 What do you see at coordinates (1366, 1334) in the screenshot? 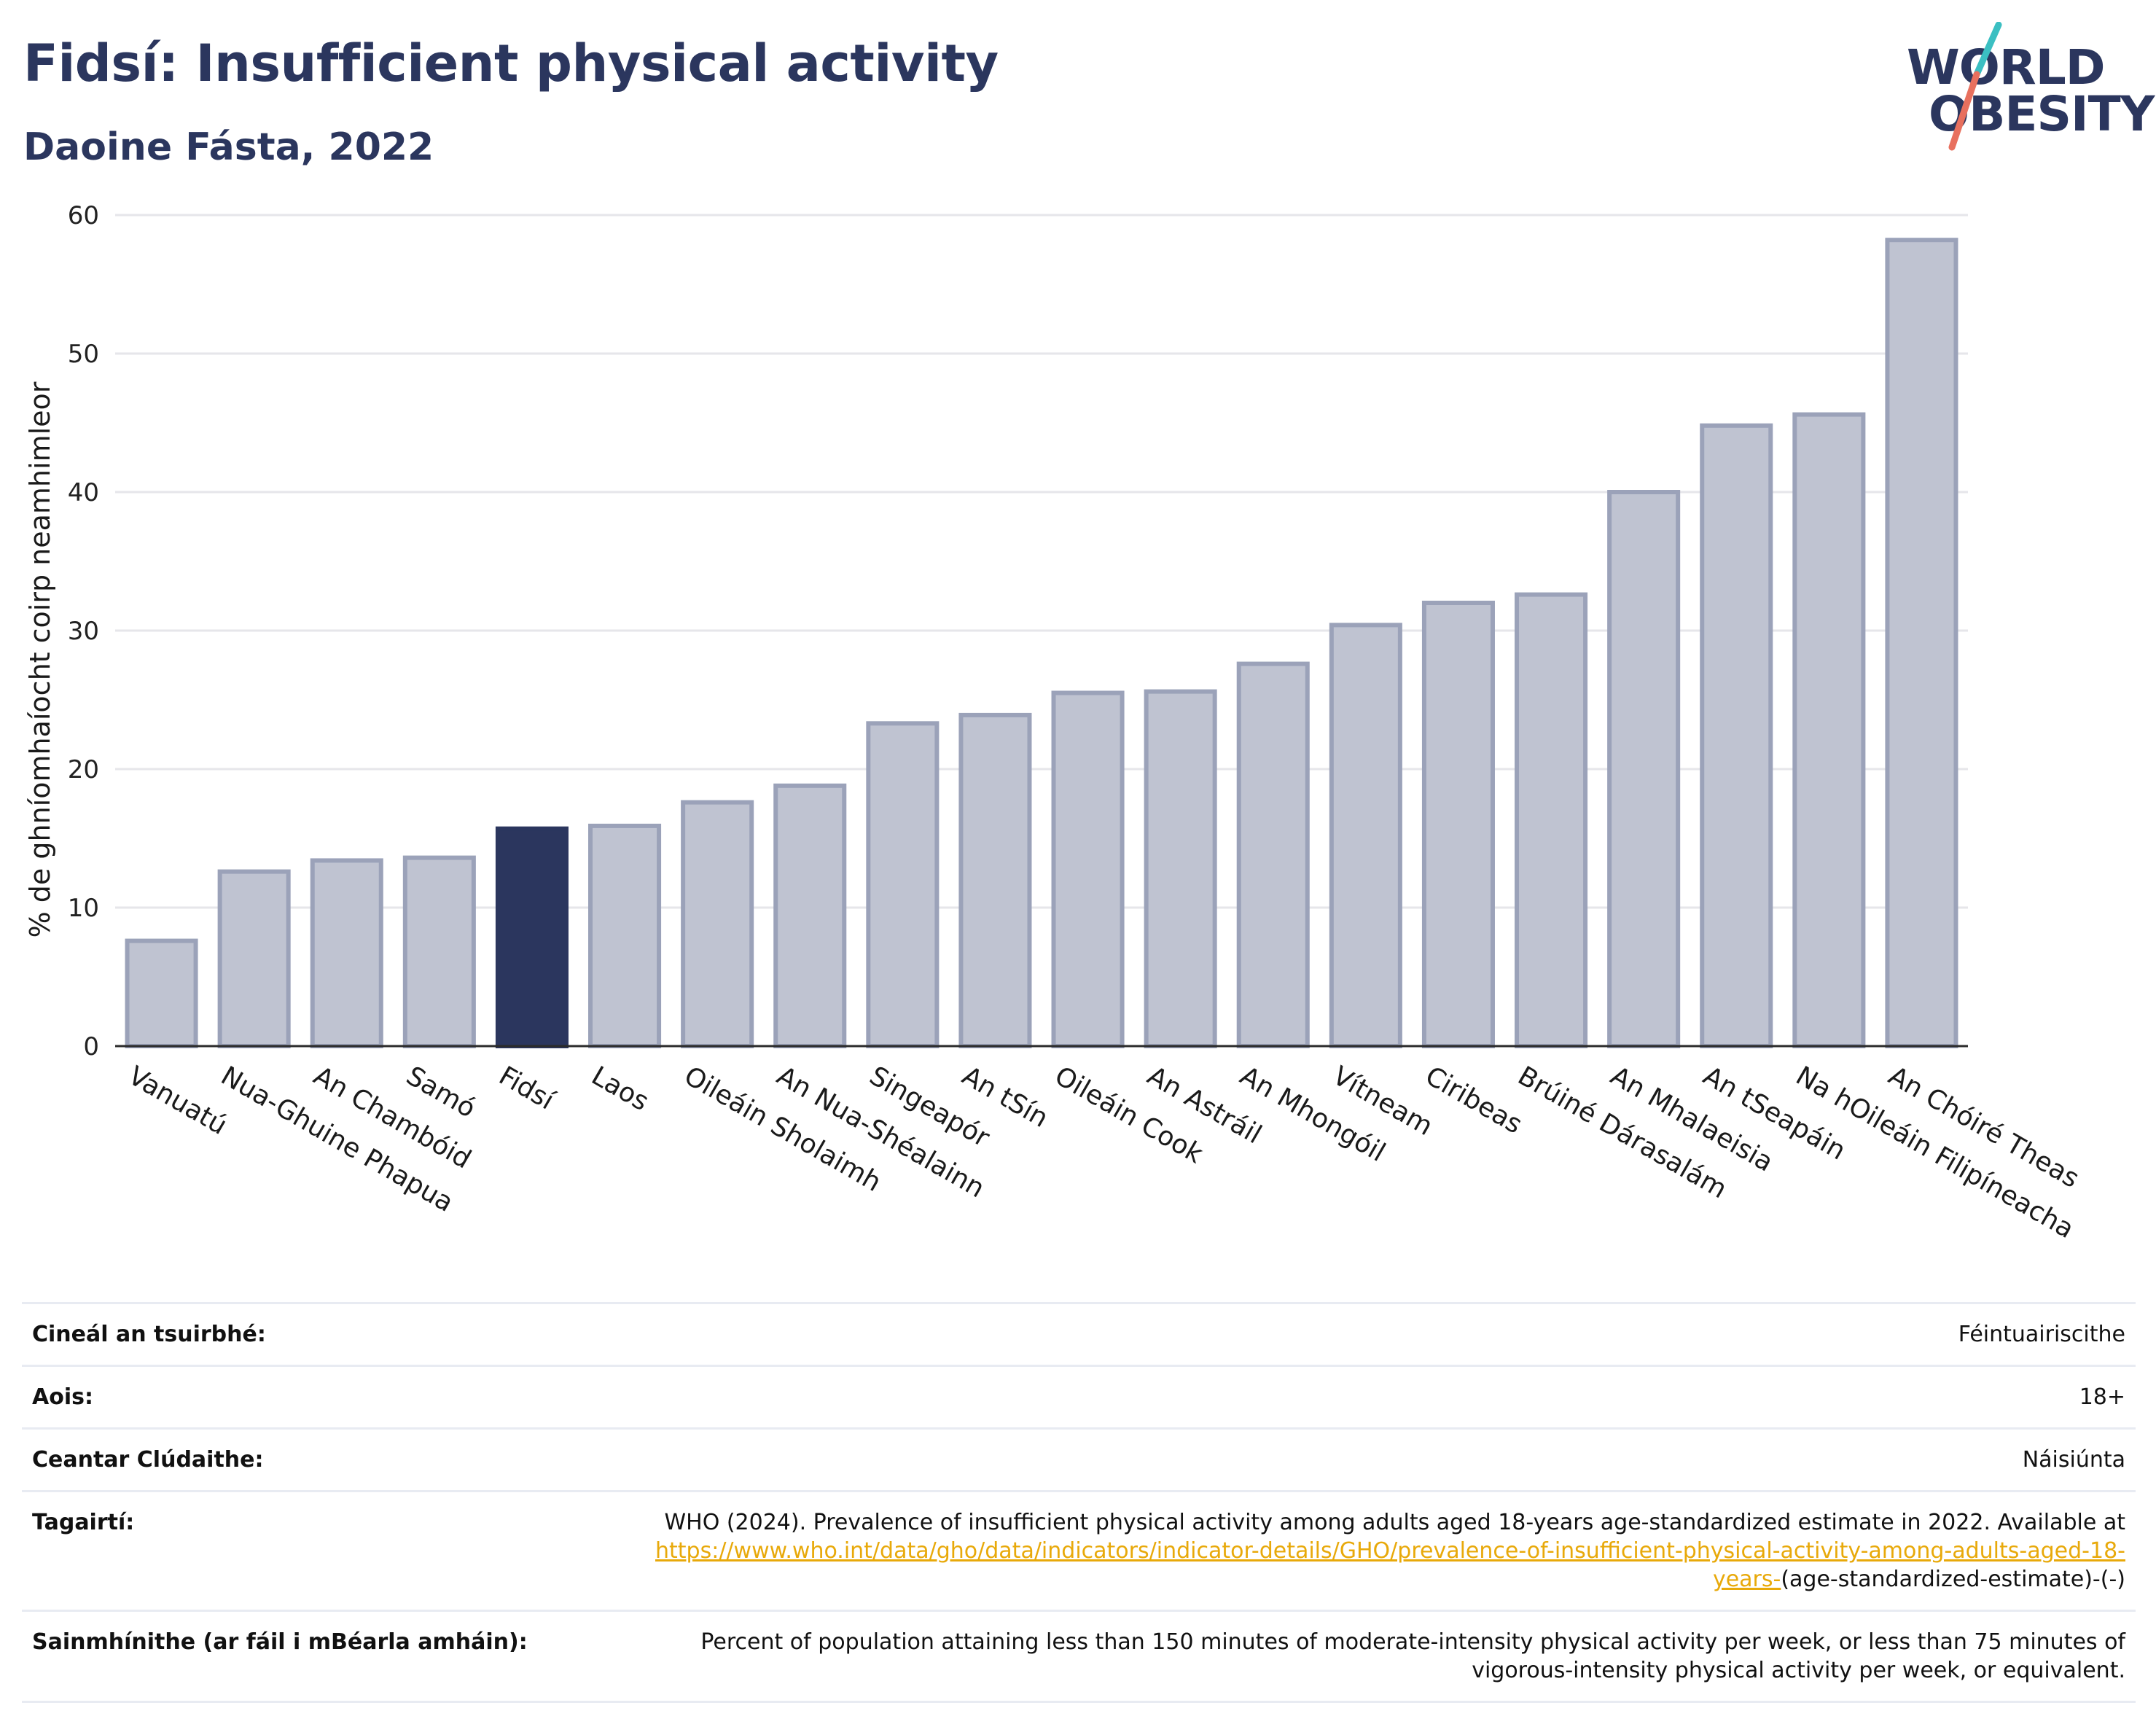
I see `info-value: Féintuairiscithe` at bounding box center [1366, 1334].